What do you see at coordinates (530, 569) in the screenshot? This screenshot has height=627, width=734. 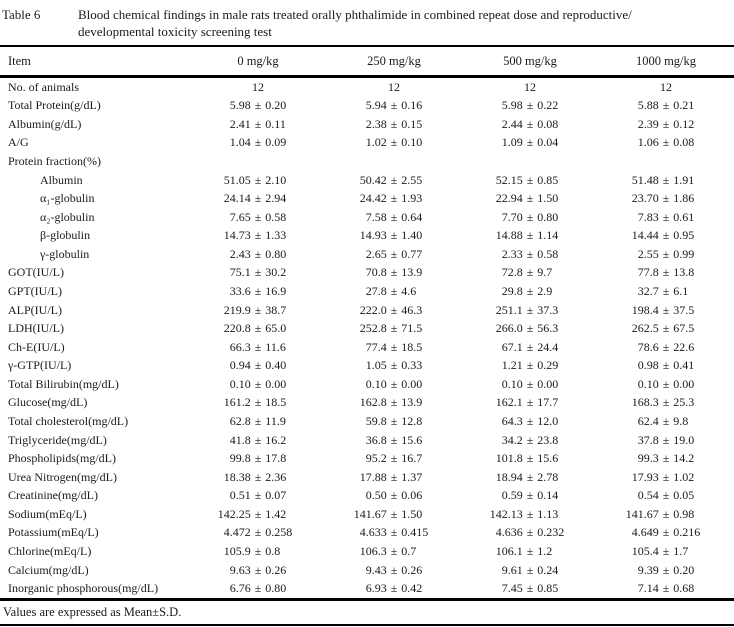 I see `value-cell: 9.61 ±0.24` at bounding box center [530, 569].